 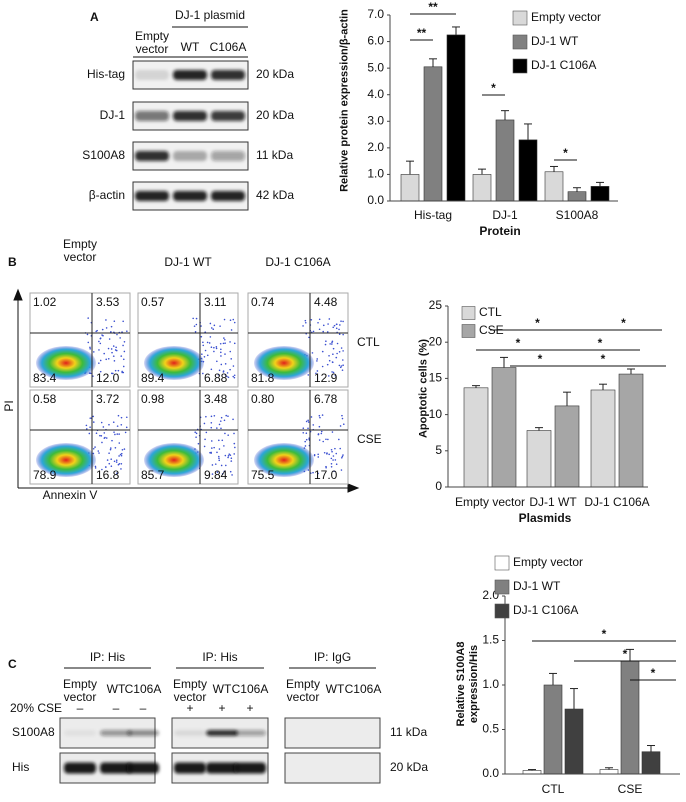 What do you see at coordinates (263, 399) in the screenshot?
I see `quadrant-value: 0.80` at bounding box center [263, 399].